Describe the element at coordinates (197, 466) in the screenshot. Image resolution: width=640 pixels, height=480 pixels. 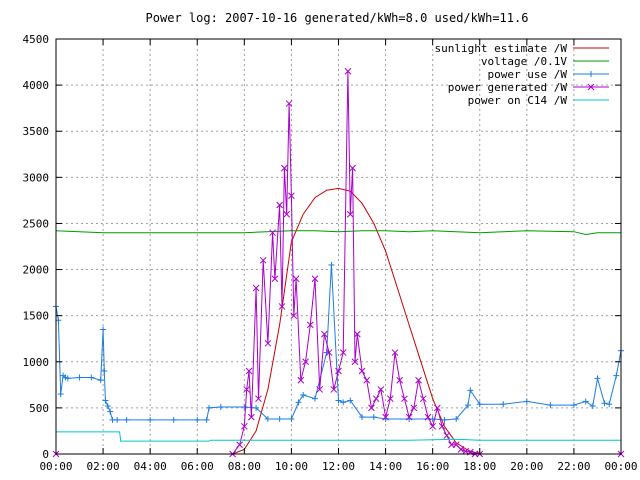
I see `x-tick-label: 06:00` at that location.